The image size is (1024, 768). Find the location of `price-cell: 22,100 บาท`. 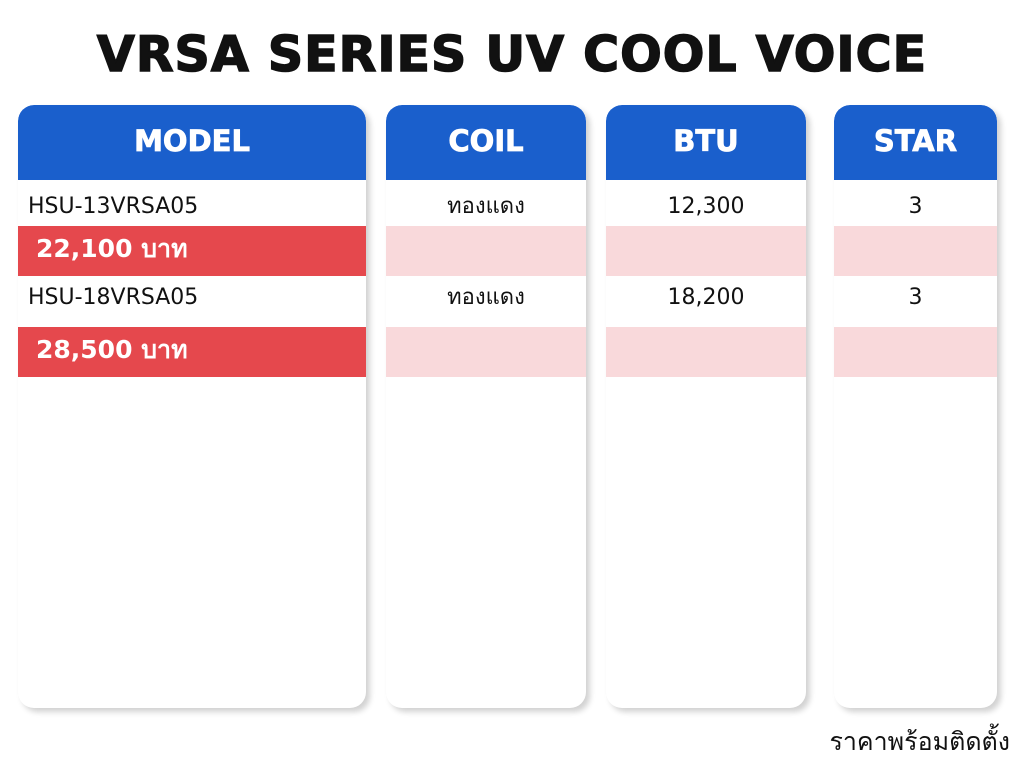

price-cell: 22,100 บาท is located at coordinates (192, 251).